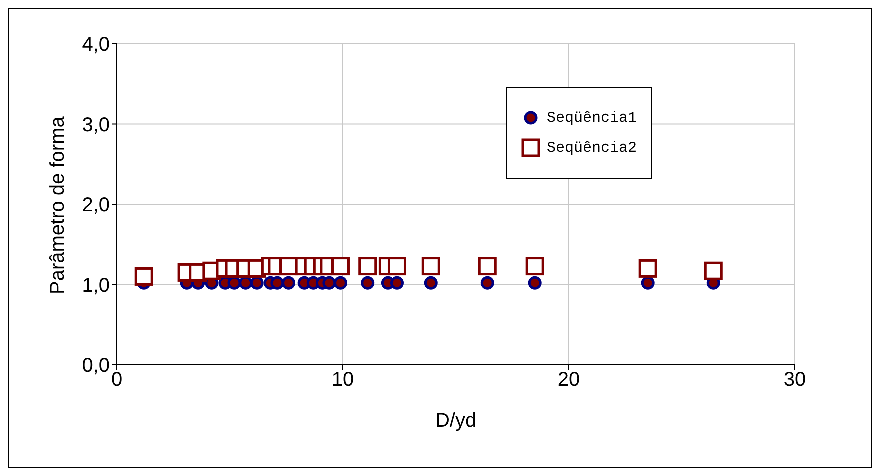  Describe the element at coordinates (456, 421) in the screenshot. I see `x-axis-title: D/yd` at that location.